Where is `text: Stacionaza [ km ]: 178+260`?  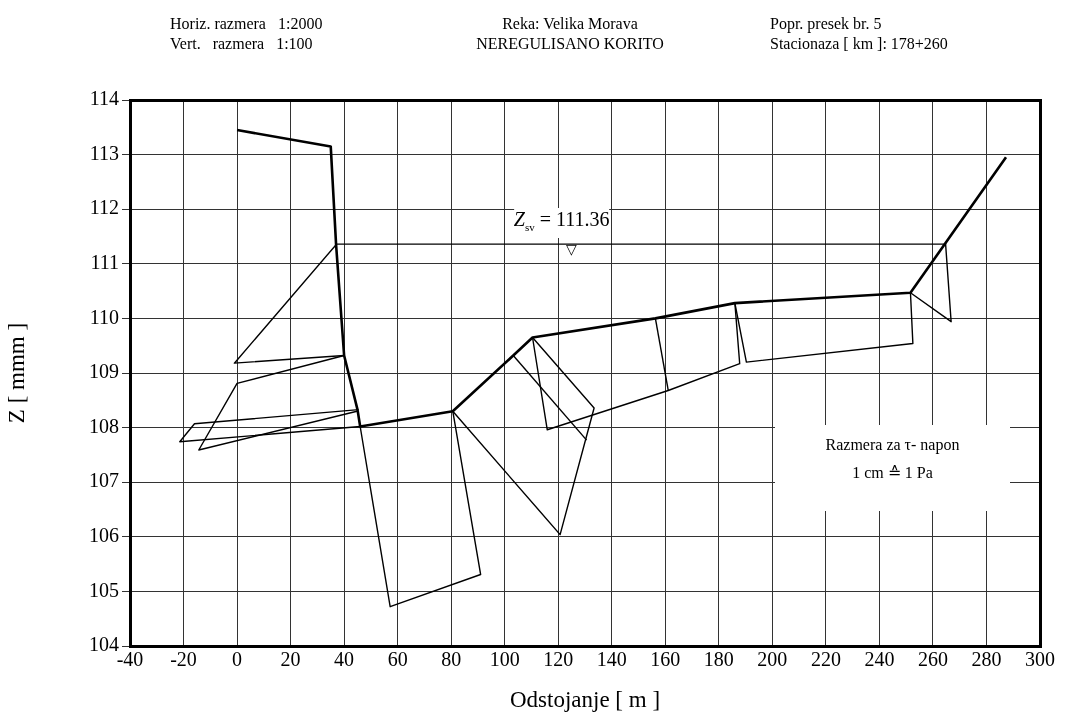 text: Stacionaza [ km ]: 178+260 is located at coordinates (859, 43).